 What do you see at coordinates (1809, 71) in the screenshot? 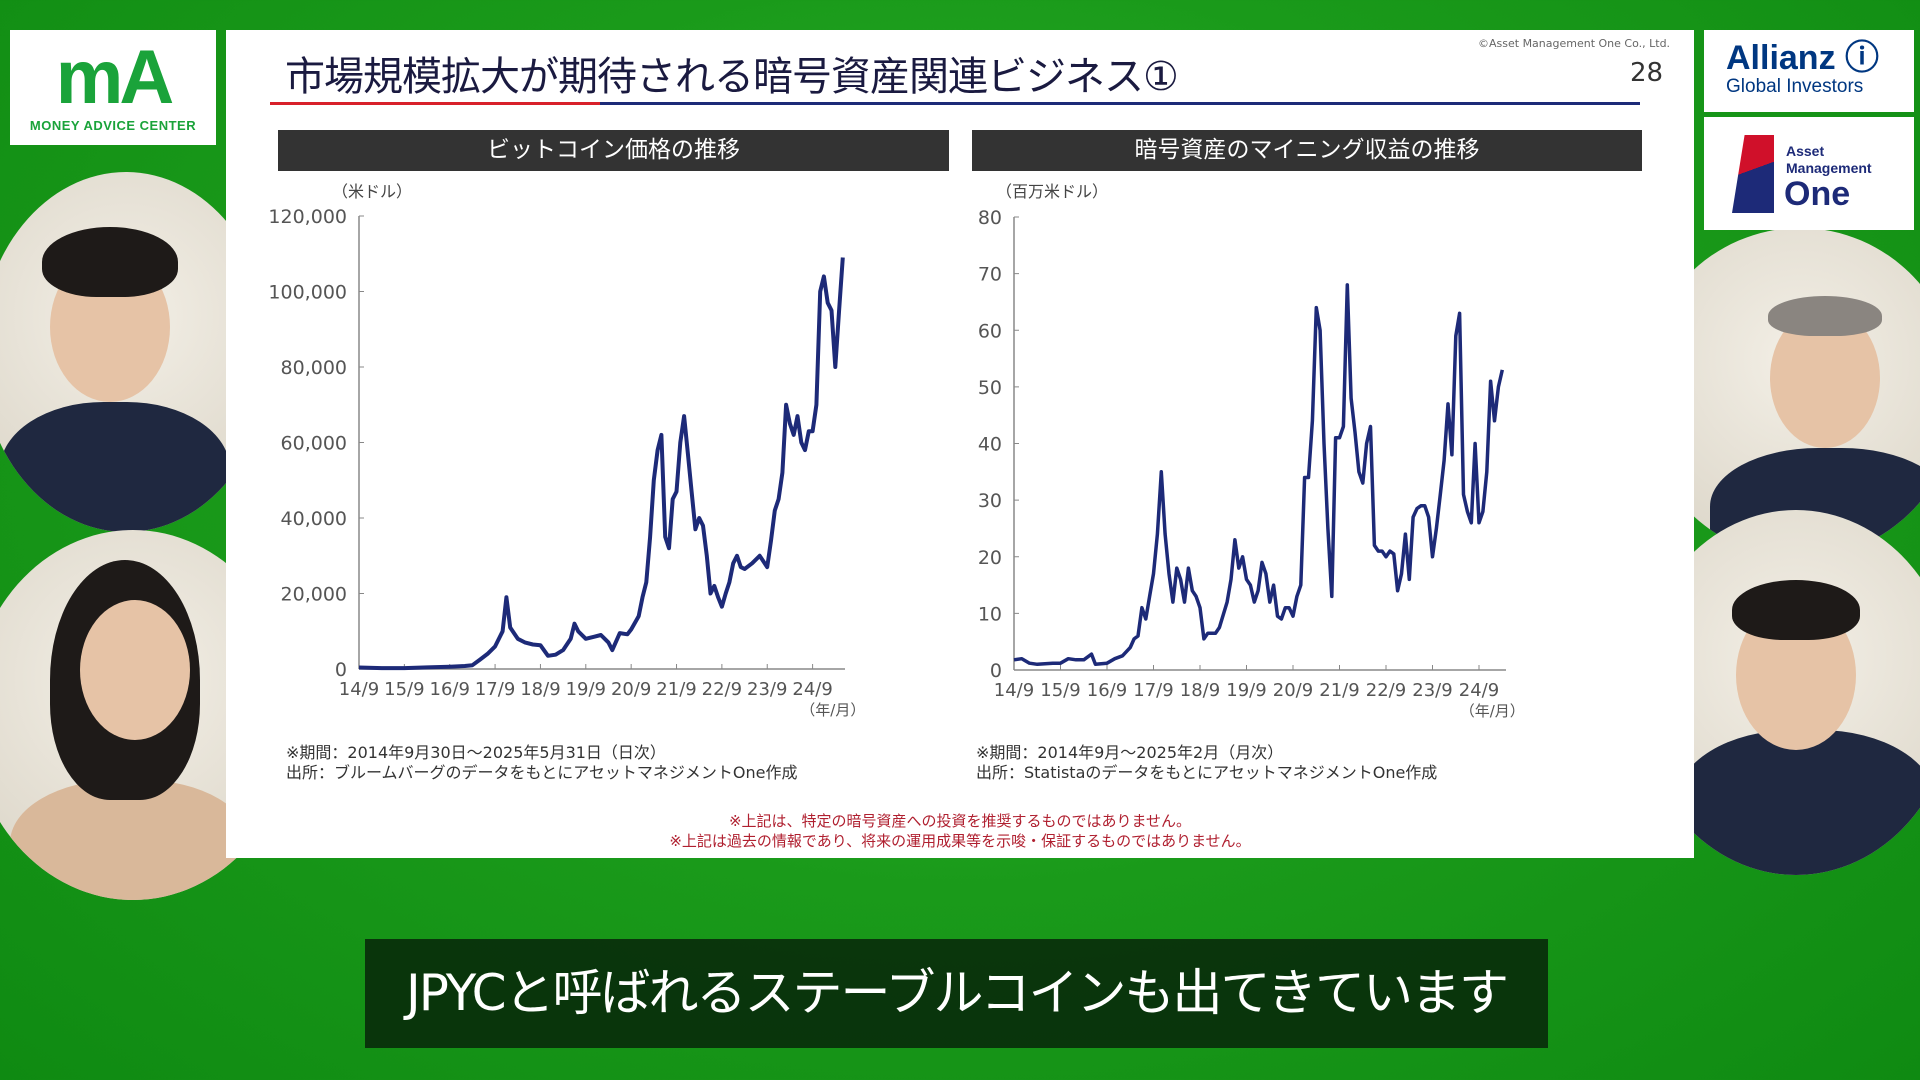
I see `allianz-logo: Allianz ⓘ Global Investors` at bounding box center [1809, 71].